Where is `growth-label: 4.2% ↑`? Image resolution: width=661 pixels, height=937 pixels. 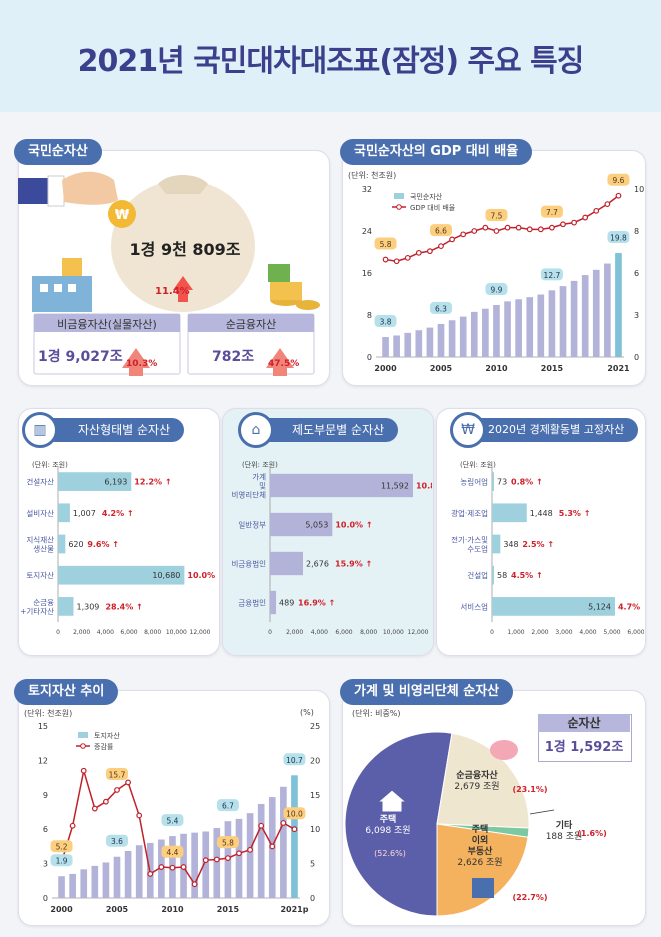 growth-label: 4.2% ↑ is located at coordinates (118, 513).